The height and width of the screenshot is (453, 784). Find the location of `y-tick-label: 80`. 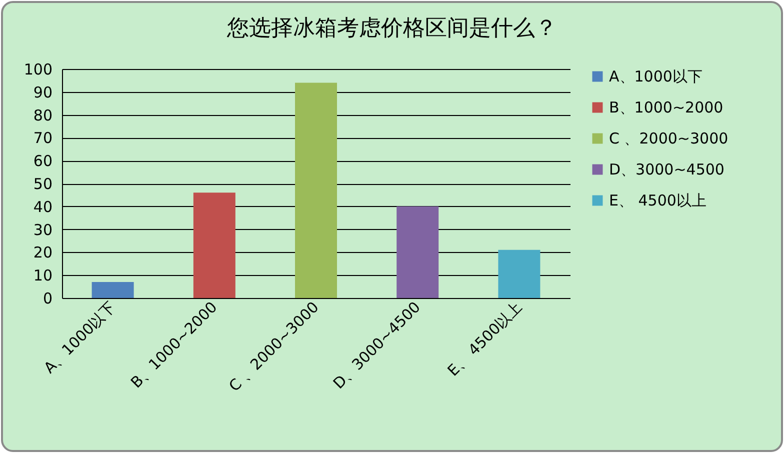

y-tick-label: 80 is located at coordinates (42, 115).